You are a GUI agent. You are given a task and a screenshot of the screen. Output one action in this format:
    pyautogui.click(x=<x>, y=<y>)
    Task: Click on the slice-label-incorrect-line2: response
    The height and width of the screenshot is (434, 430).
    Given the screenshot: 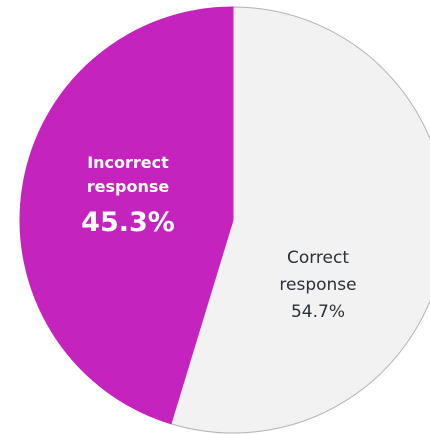 What is the action you would take?
    pyautogui.click(x=128, y=186)
    